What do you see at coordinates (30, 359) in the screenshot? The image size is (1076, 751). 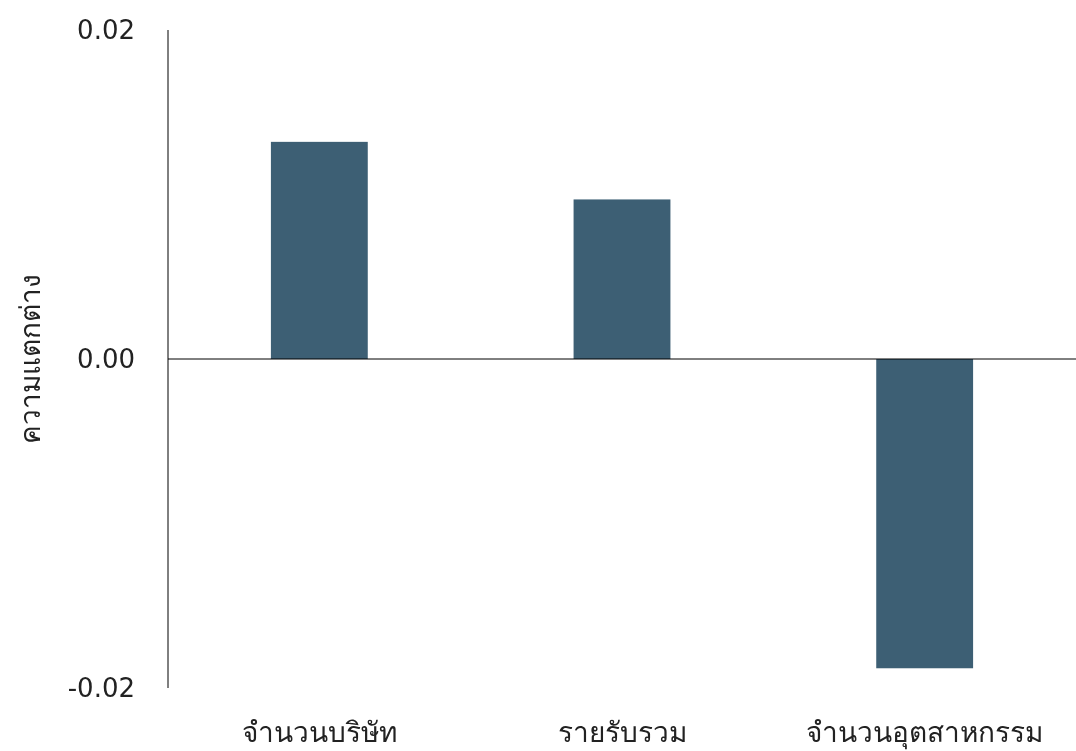 I see `y-axis-title: ความแตกต่าง` at bounding box center [30, 359].